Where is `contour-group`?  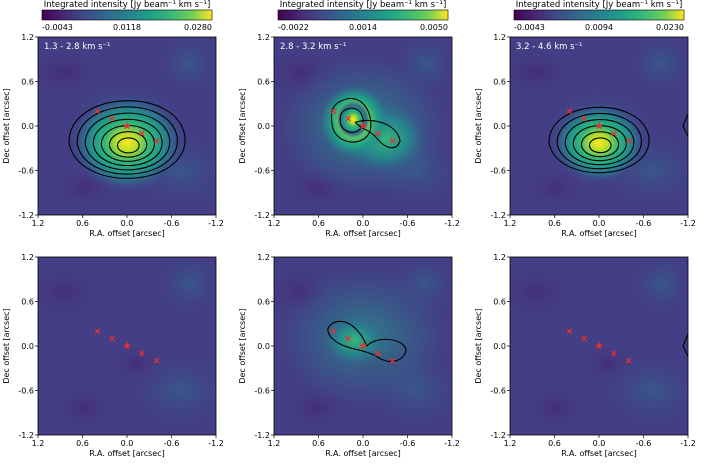
contour-group is located at coordinates (685, 345).